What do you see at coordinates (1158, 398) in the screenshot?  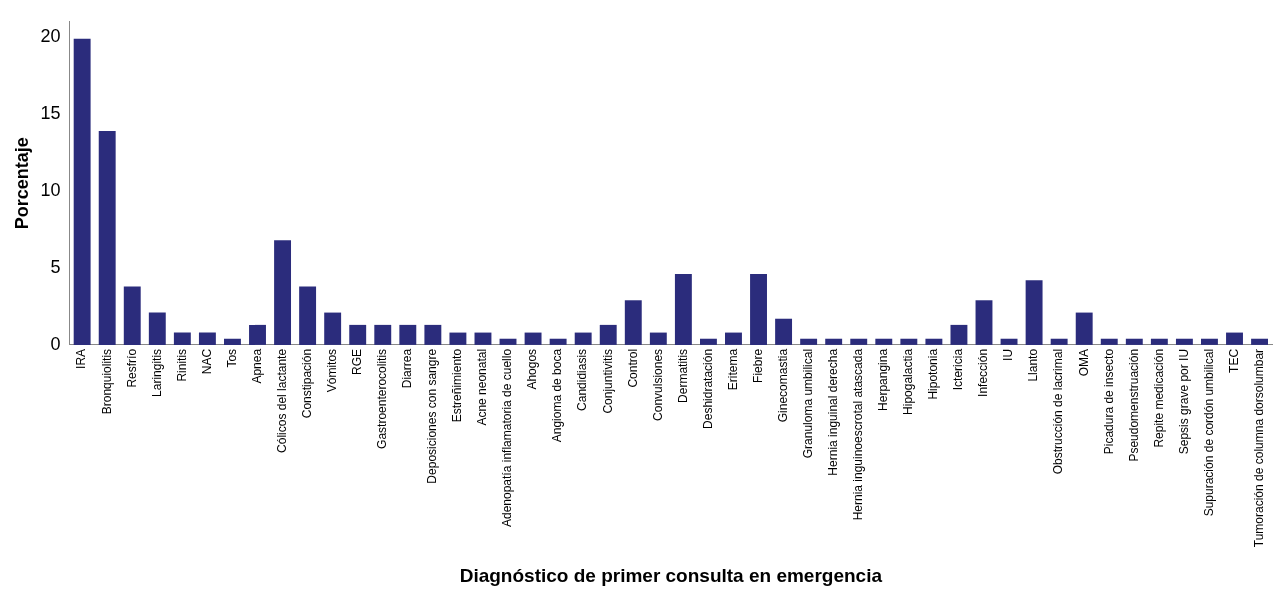 I see `x-tick-label: Repite medicación` at bounding box center [1158, 398].